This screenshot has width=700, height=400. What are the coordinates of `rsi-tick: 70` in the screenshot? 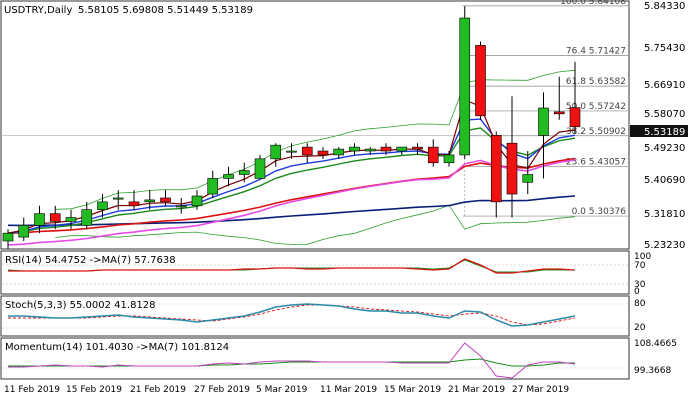 It's located at (640, 266).